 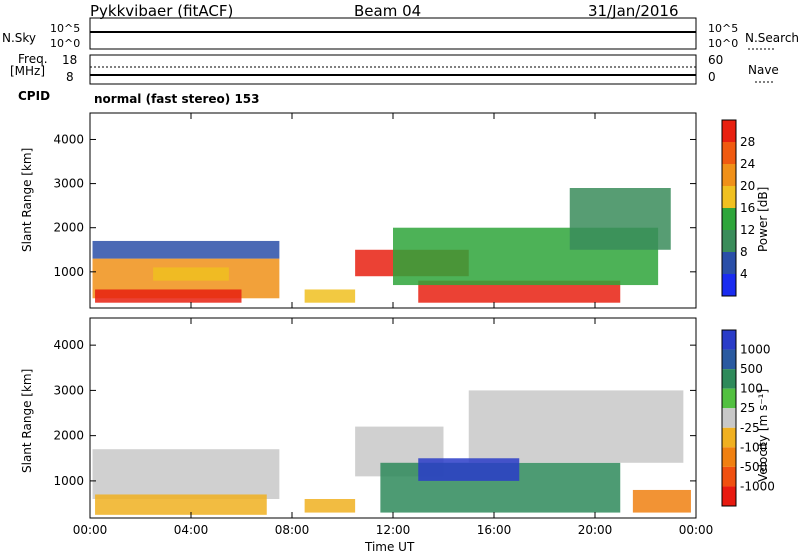 What do you see at coordinates (68, 390) in the screenshot?
I see `velocity-ytick-label: 3000` at bounding box center [68, 390].